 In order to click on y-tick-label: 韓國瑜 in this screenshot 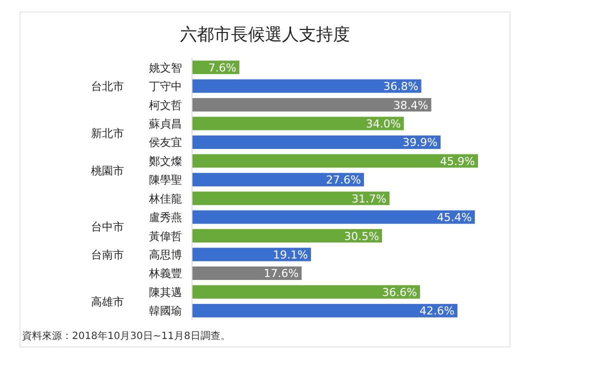, I will do `click(165, 311)`.